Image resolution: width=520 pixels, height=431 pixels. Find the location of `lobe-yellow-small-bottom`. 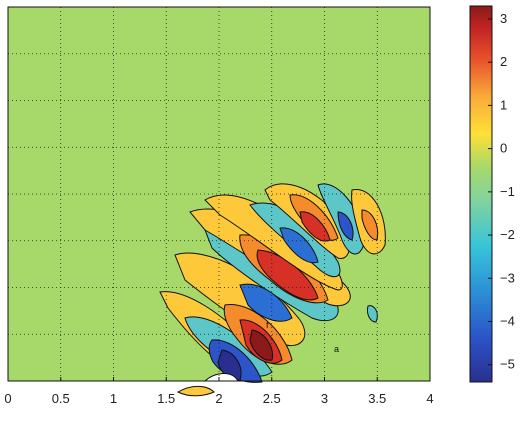

lobe-yellow-small-bottom is located at coordinates (195, 391).